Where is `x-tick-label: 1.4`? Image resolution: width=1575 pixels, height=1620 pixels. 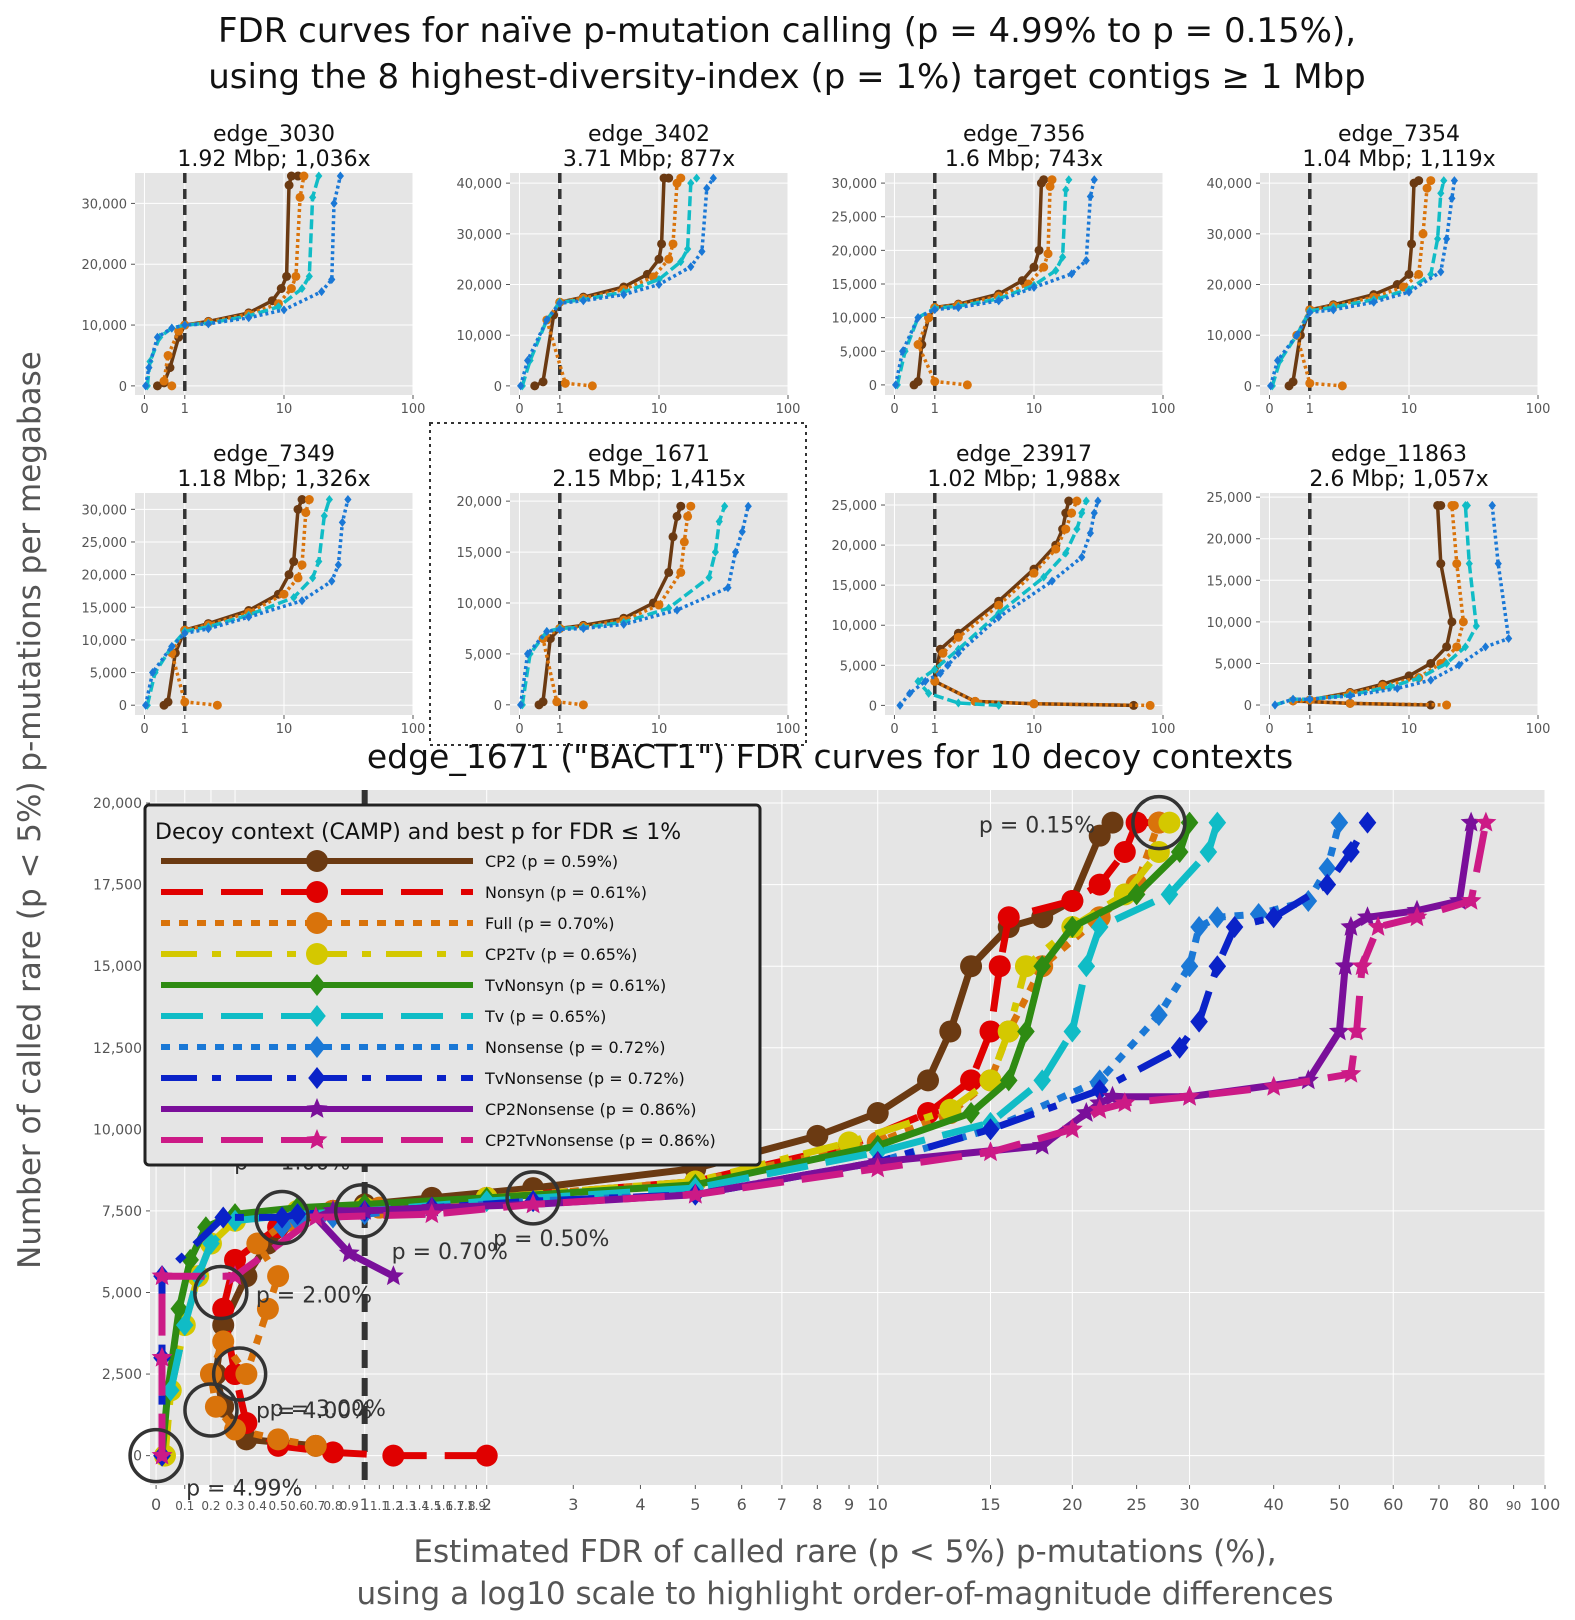
x-tick-label: 1.4 is located at coordinates (419, 1506).